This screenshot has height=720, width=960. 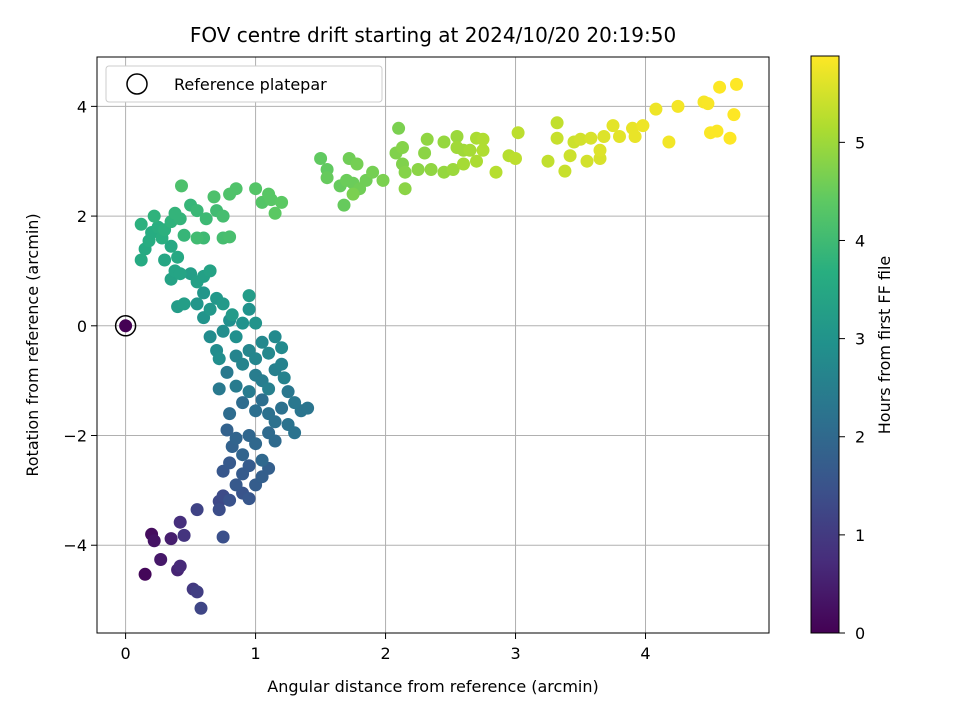 I want to click on legend: Reference platepar, so click(x=244, y=84).